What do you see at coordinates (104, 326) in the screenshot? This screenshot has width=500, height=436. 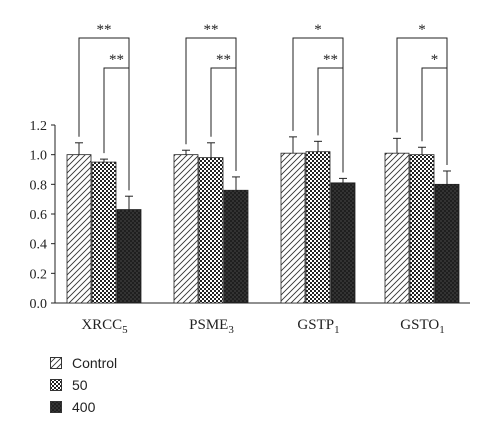 I see `category-label: XRCC5` at bounding box center [104, 326].